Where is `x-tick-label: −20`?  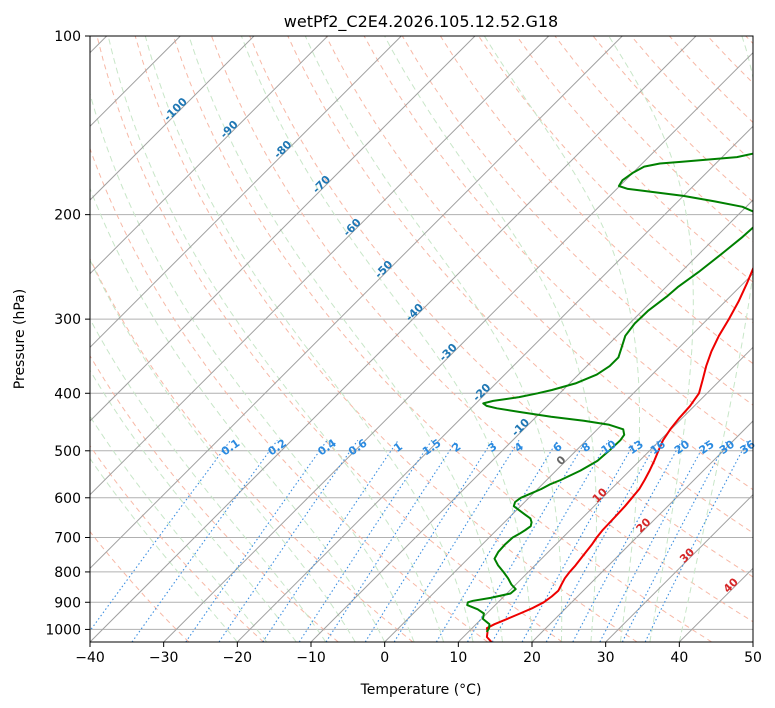
x-tick-label: −20 is located at coordinates (238, 658).